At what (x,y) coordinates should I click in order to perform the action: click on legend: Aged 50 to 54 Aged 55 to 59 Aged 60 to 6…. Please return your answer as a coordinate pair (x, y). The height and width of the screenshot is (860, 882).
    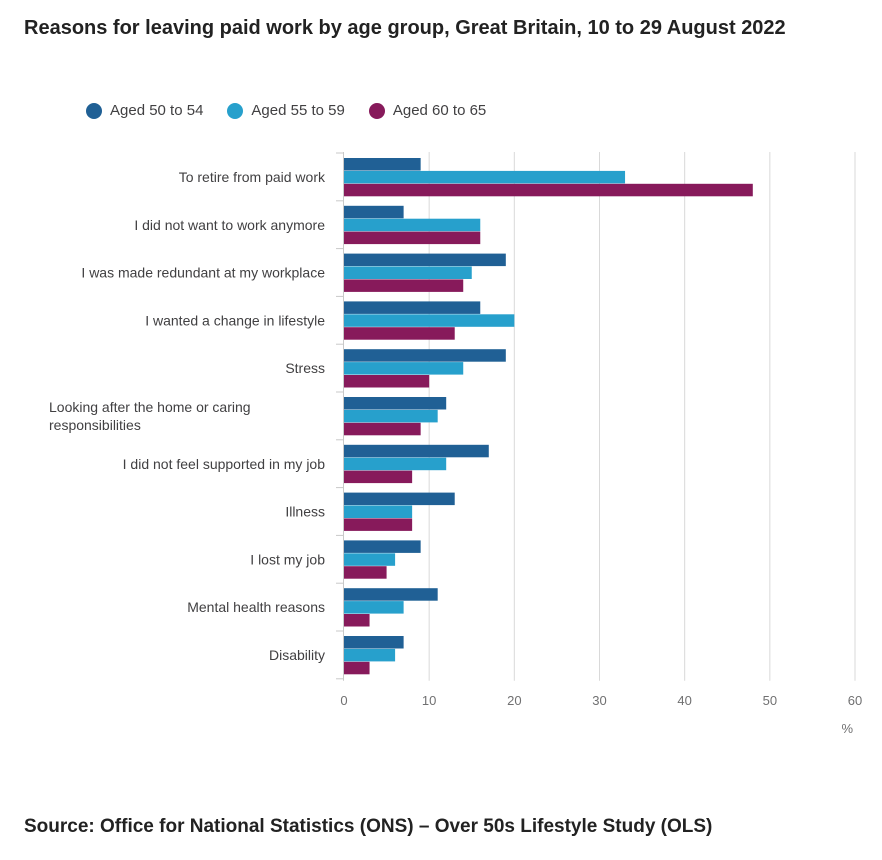
    Looking at the image, I should click on (298, 110).